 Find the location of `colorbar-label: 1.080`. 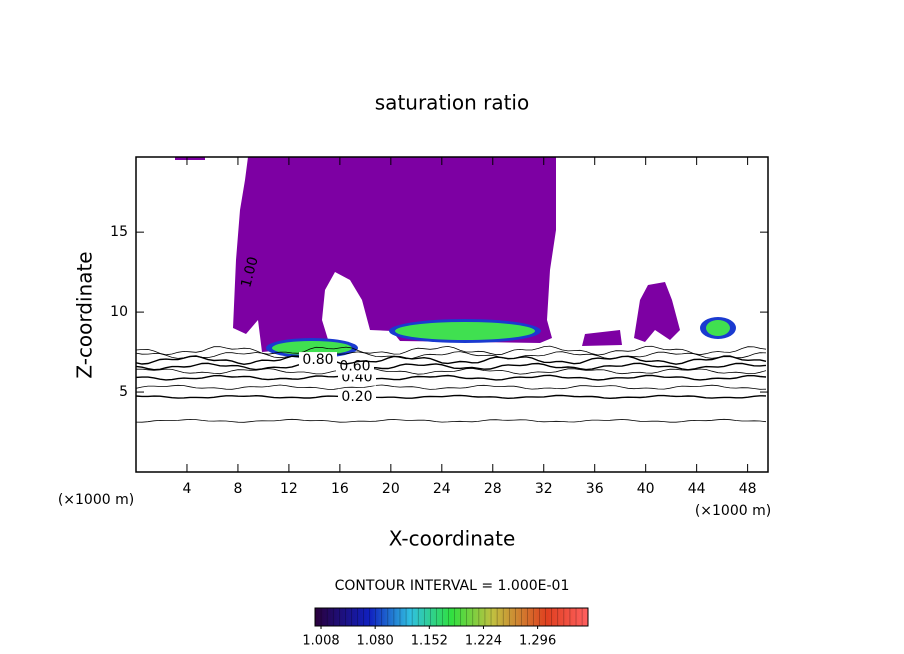

colorbar-label: 1.080 is located at coordinates (375, 641).